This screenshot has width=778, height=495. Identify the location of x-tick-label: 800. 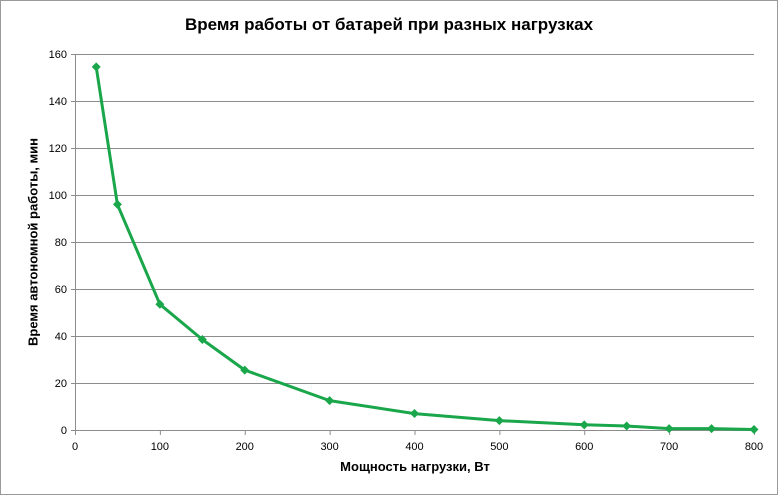
(754, 447).